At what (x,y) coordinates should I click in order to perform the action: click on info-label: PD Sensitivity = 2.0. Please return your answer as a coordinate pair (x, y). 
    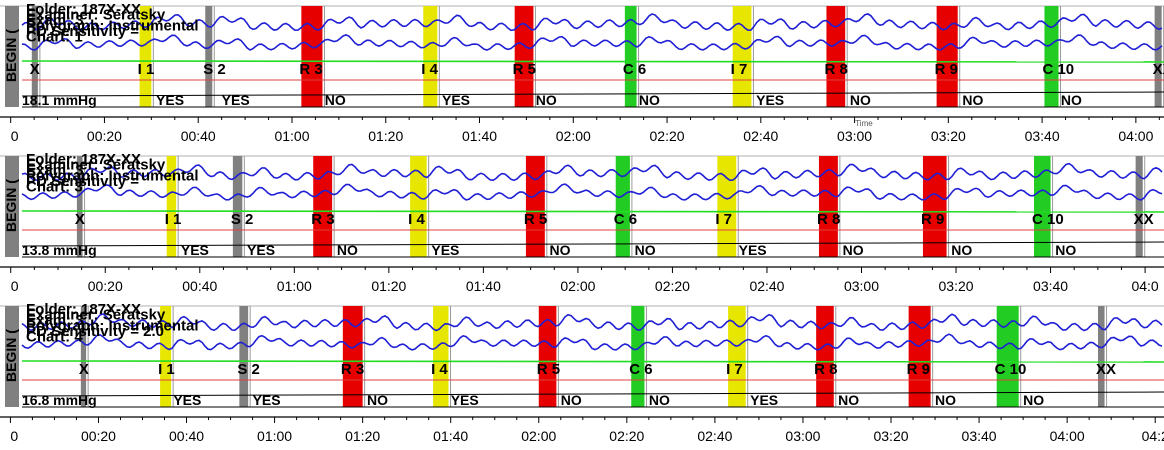
    Looking at the image, I should click on (95, 331).